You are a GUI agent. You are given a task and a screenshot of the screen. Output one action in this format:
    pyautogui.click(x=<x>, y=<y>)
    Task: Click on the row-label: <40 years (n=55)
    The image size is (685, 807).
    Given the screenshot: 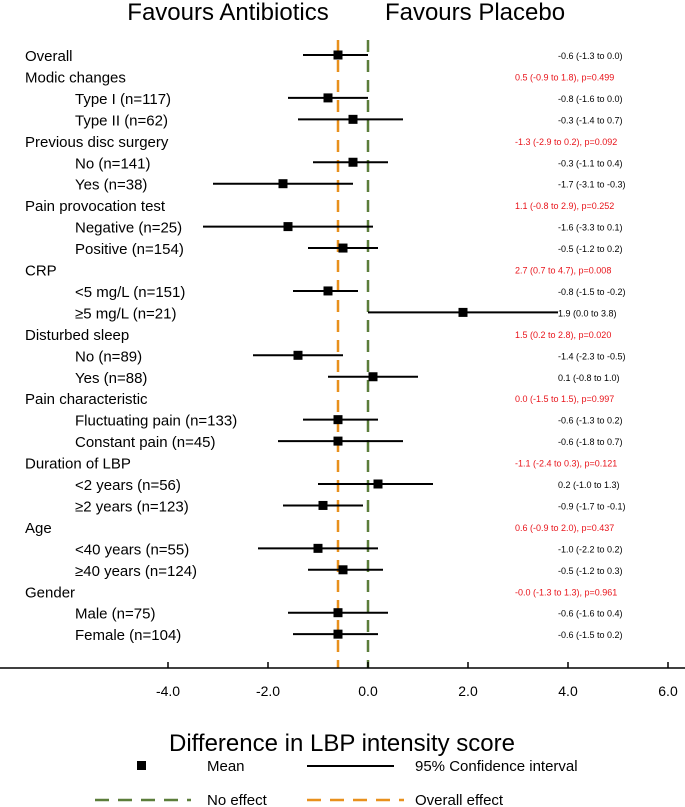 What is the action you would take?
    pyautogui.click(x=132, y=549)
    